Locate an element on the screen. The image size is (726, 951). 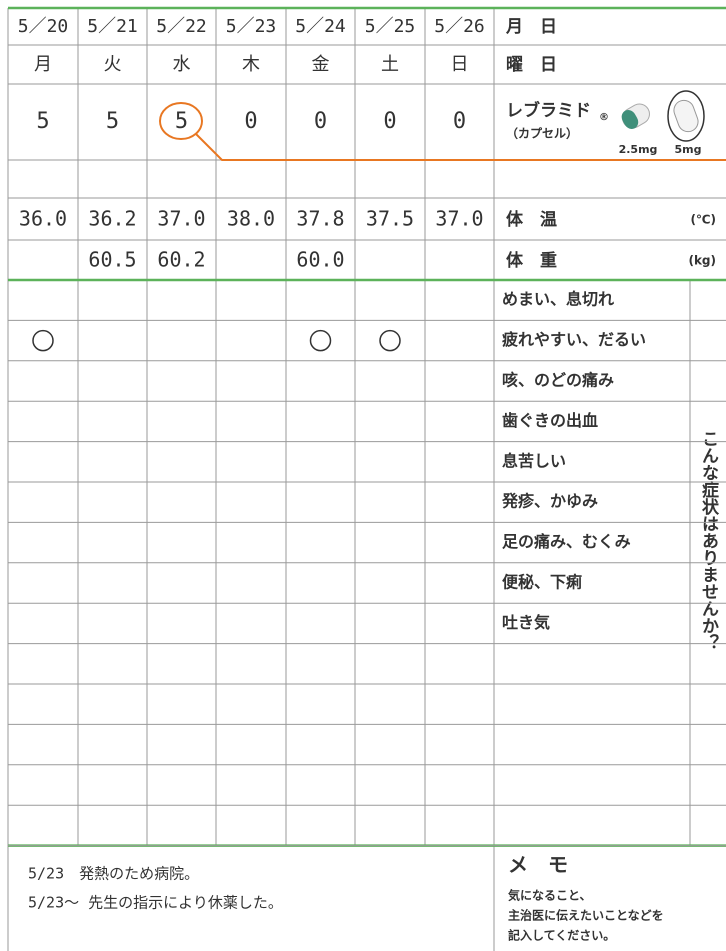
date: 5／21 is located at coordinates (112, 26).